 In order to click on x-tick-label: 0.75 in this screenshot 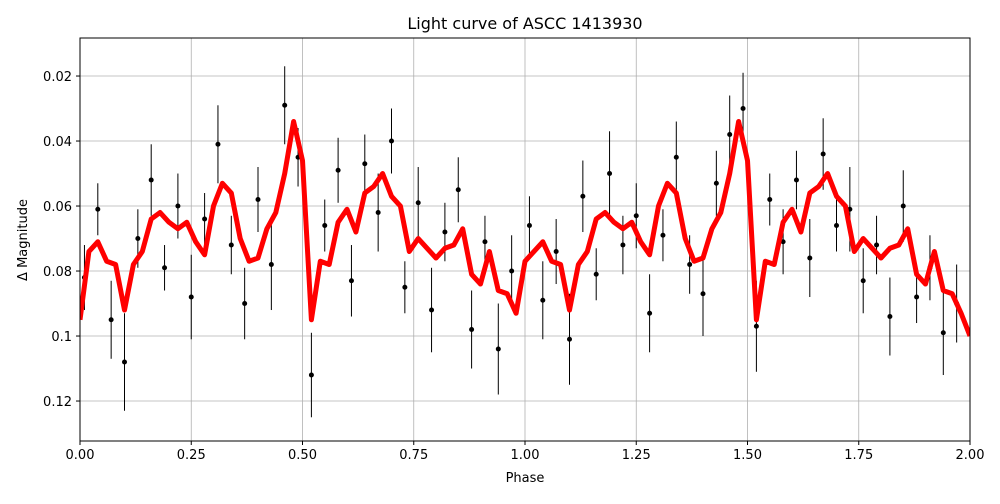, I will do `click(413, 455)`.